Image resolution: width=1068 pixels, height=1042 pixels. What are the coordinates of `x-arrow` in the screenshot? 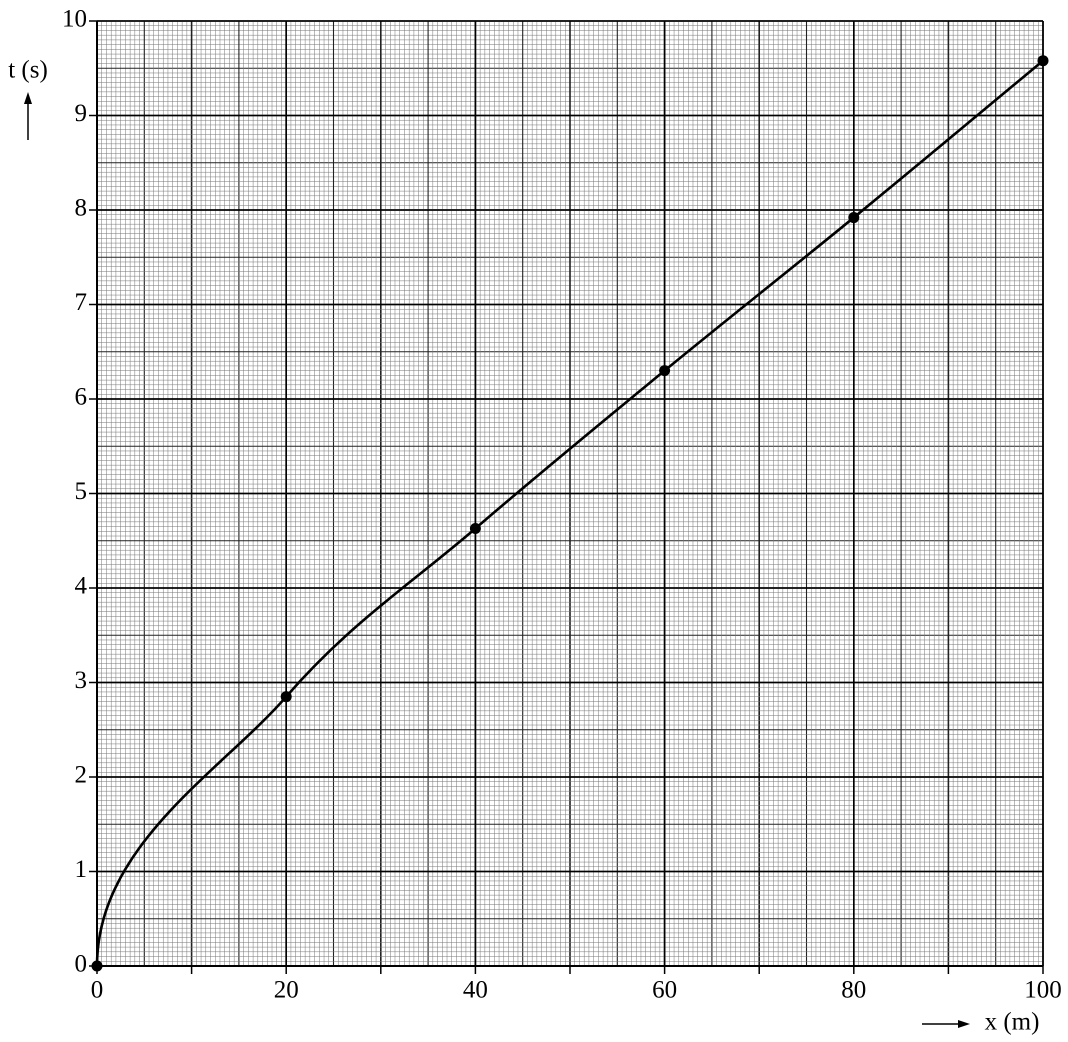 It's located at (946, 1024).